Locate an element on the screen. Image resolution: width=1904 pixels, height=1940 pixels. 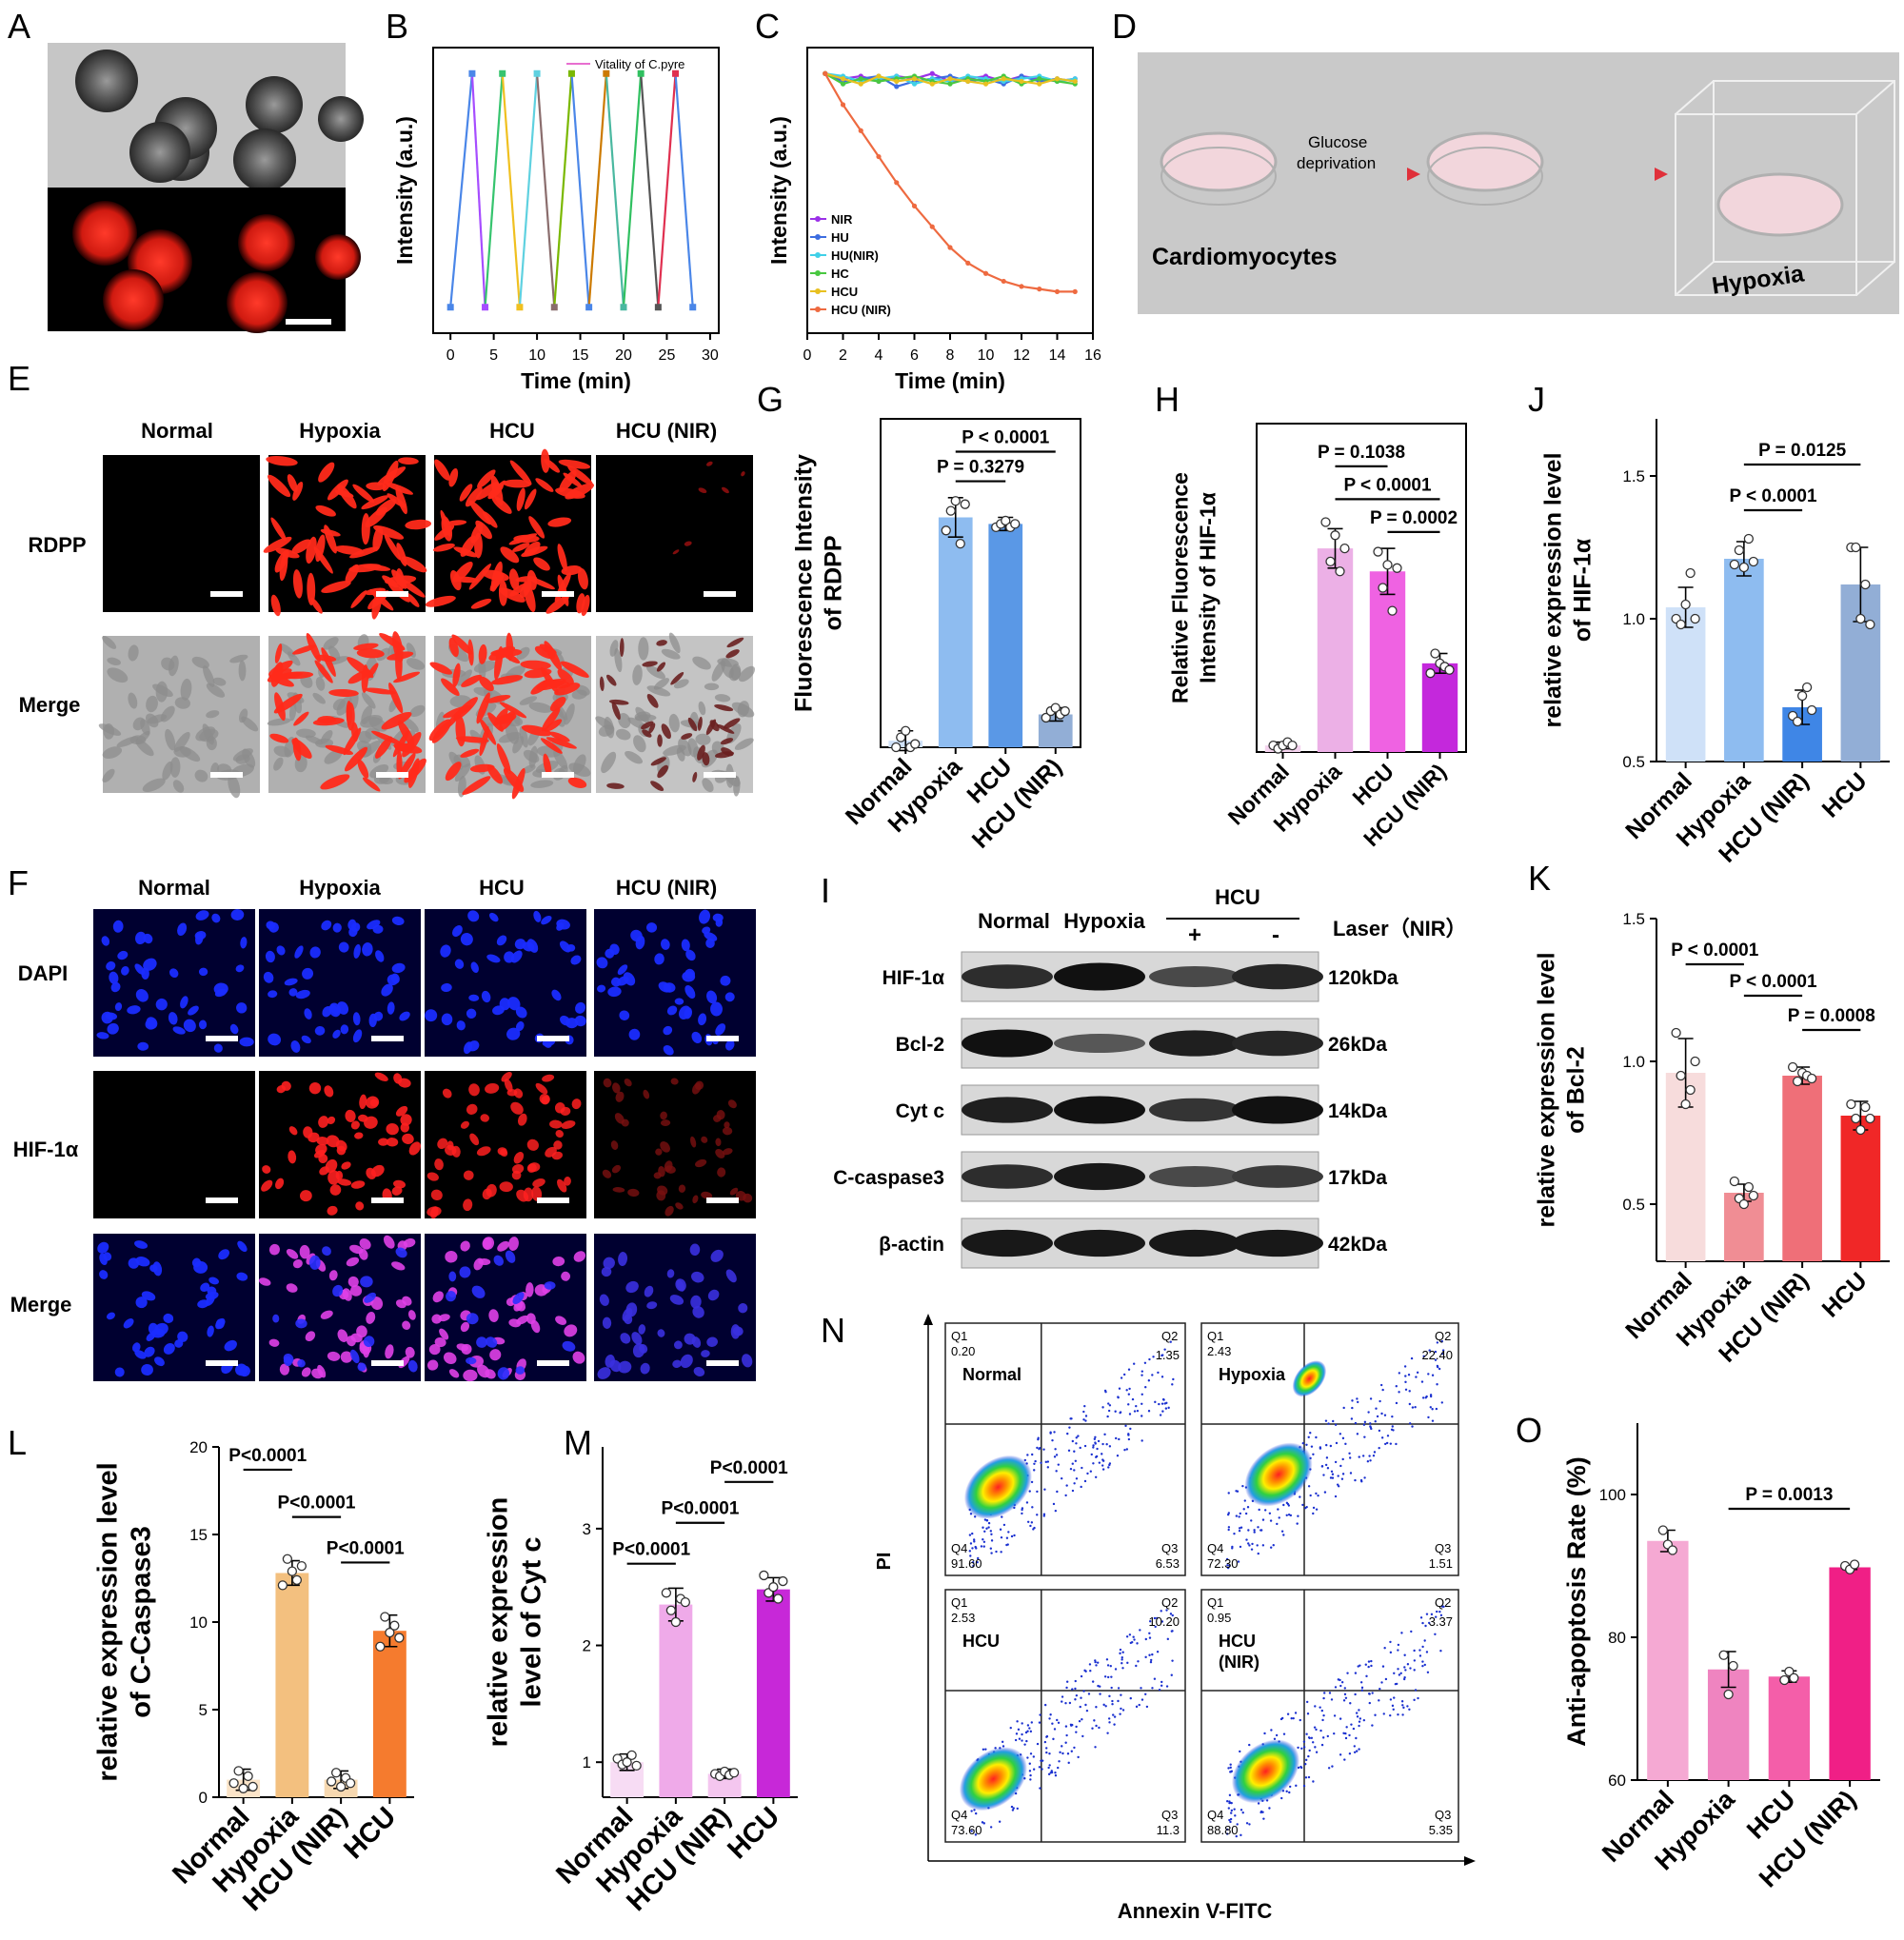
quadrant-q2-value: 1.35 is located at coordinates (1168, 1355).